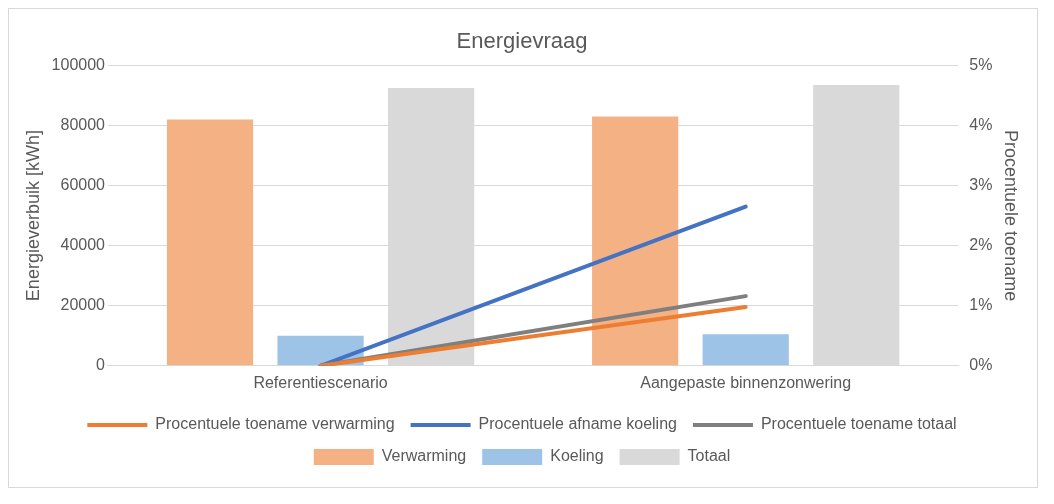 The height and width of the screenshot is (504, 1054). Describe the element at coordinates (78, 64) in the screenshot. I see `y-tick-label: 100000` at that location.